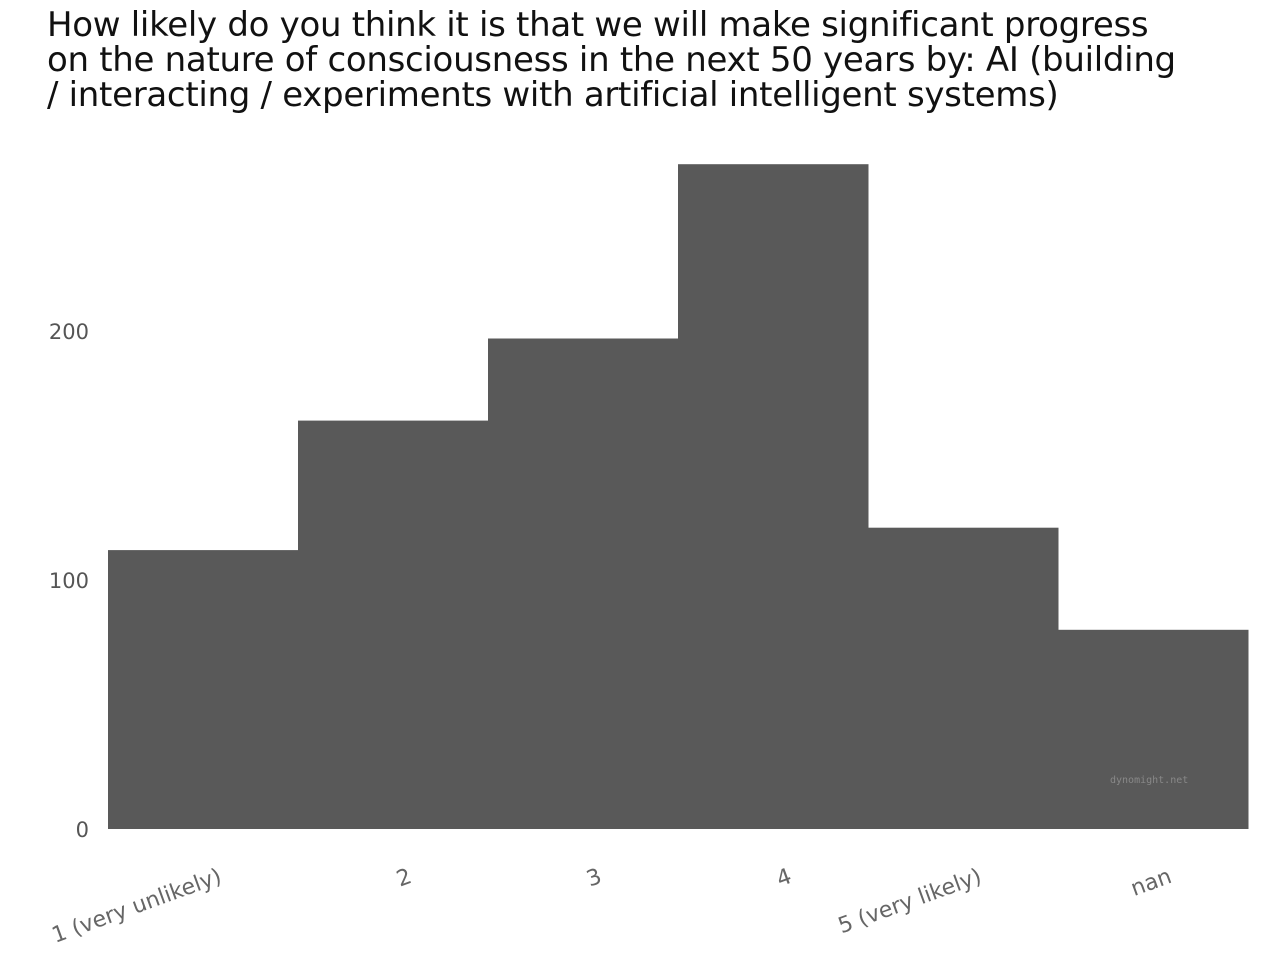  Describe the element at coordinates (1149, 780) in the screenshot. I see `watermark-text: dynomight.net` at that location.